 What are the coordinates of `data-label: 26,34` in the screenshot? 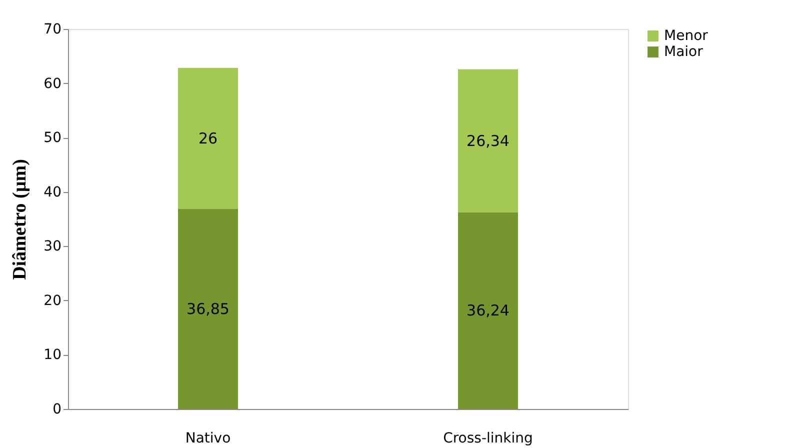 It's located at (488, 141).